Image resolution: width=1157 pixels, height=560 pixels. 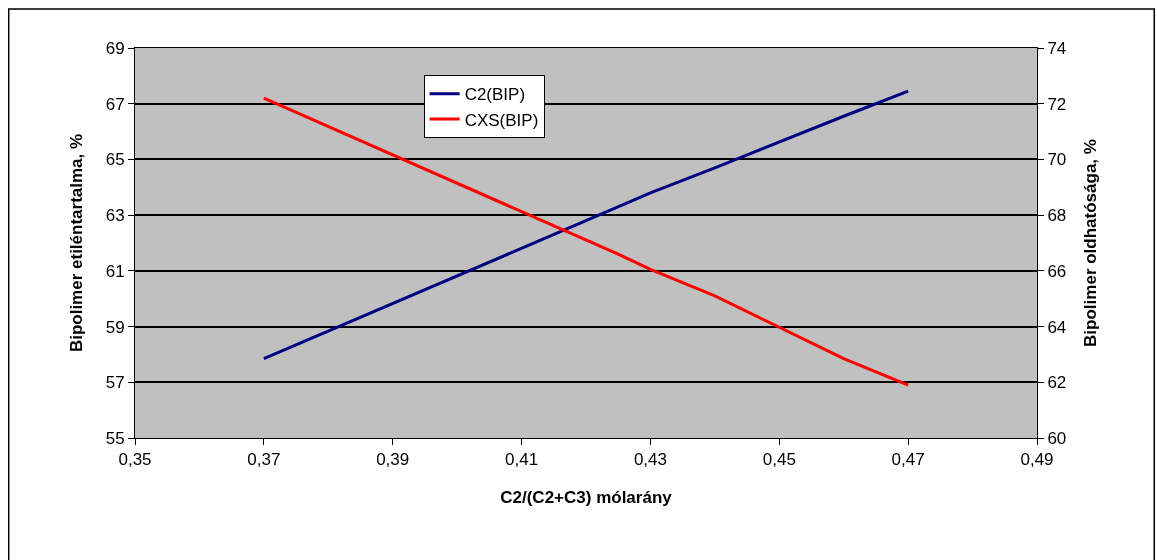 I want to click on y2-tick-label: 60, so click(x=1057, y=438).